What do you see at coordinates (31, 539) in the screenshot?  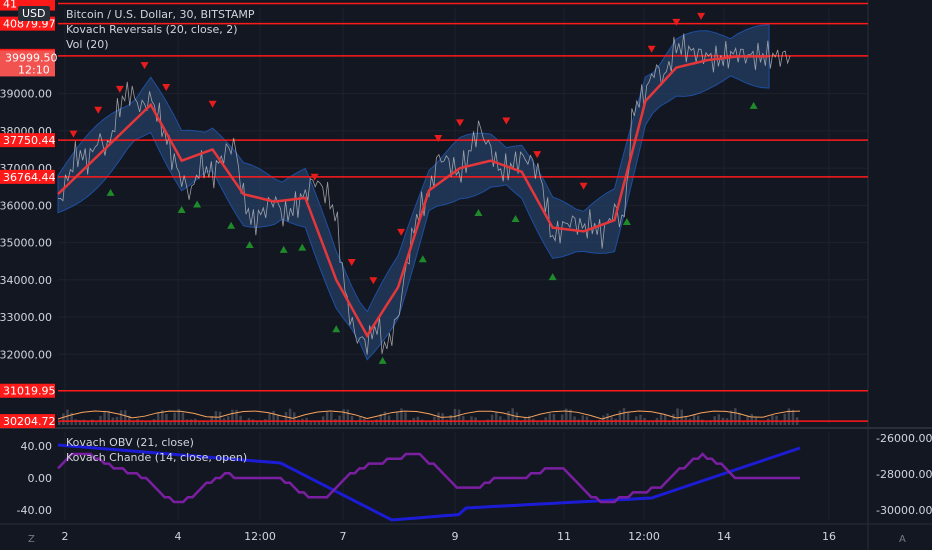 I see `timezone-icon: Z` at bounding box center [31, 539].